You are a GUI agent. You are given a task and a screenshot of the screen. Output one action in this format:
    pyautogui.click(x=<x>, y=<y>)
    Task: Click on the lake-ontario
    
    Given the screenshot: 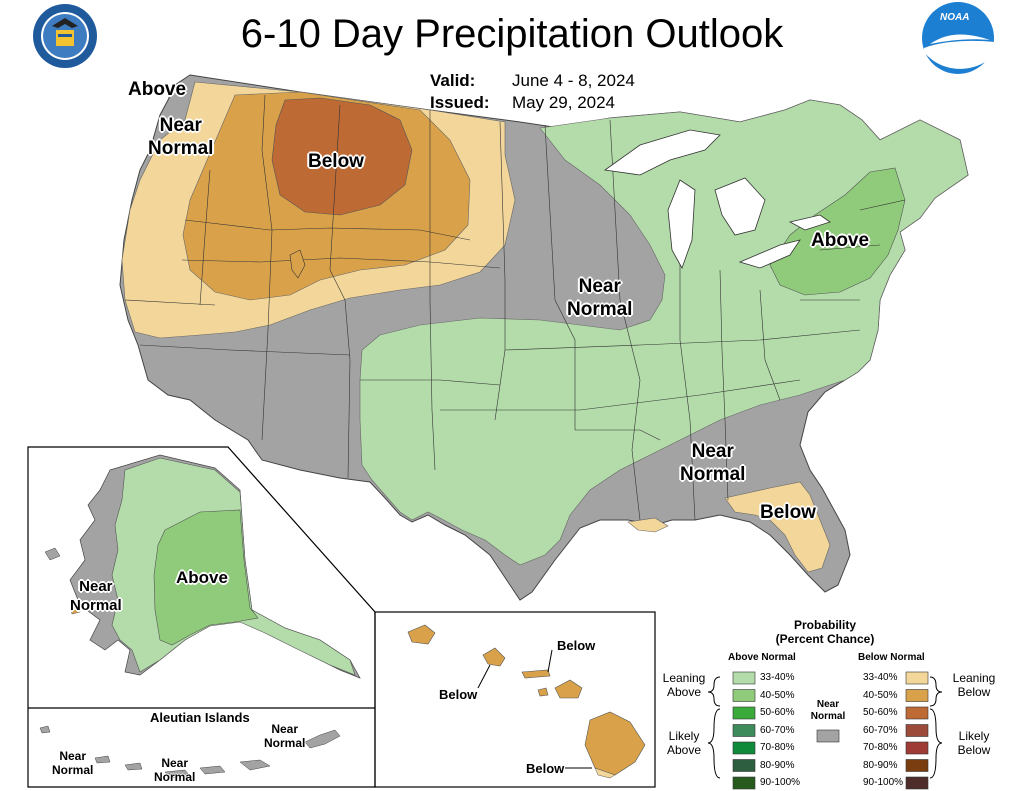 What is the action you would take?
    pyautogui.click(x=809, y=222)
    